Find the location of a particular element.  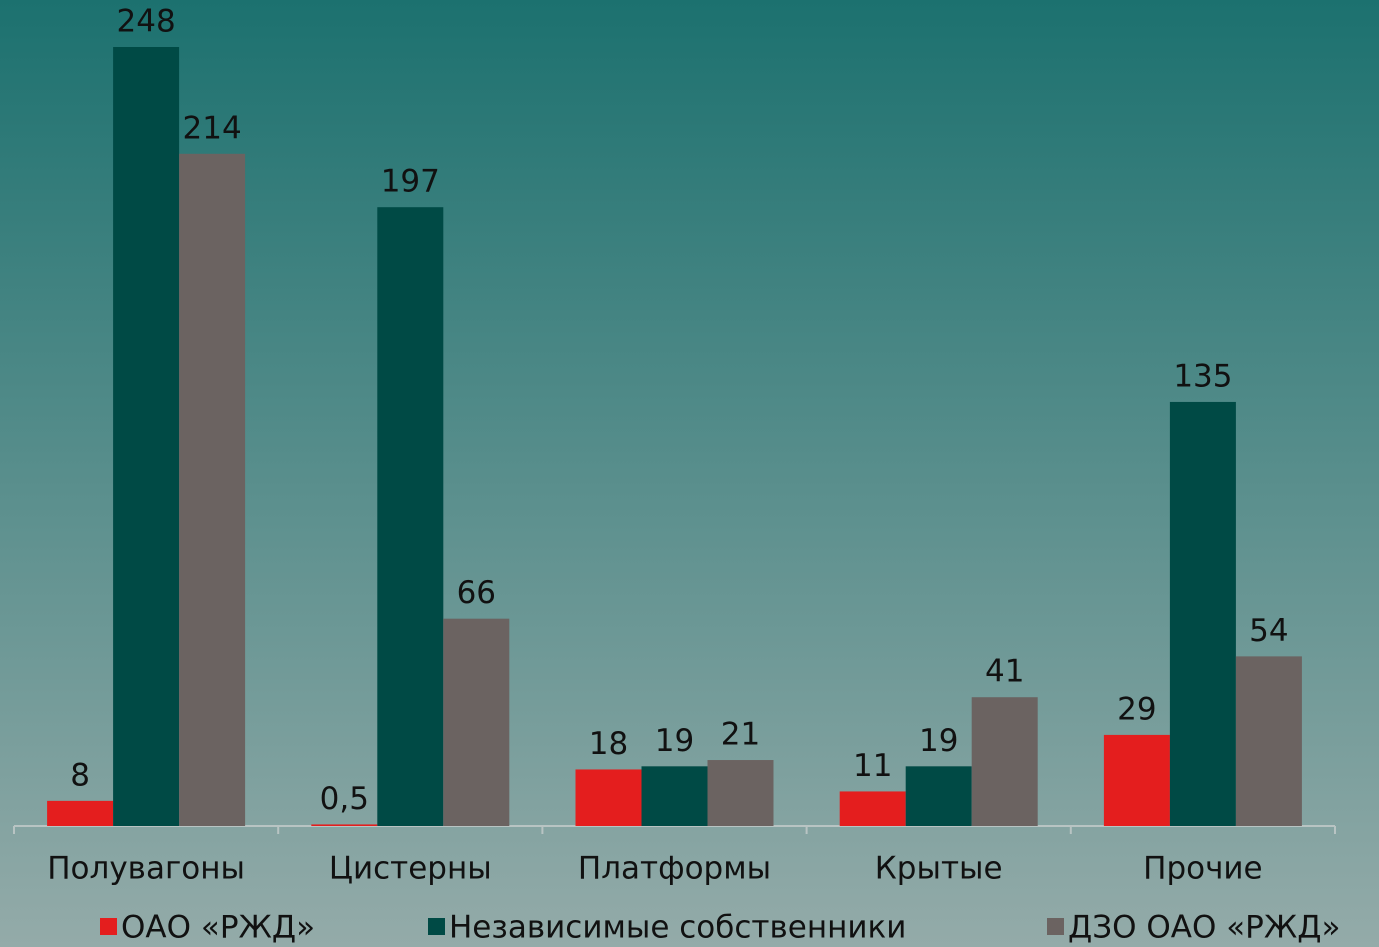

data-label: 21 is located at coordinates (740, 735).